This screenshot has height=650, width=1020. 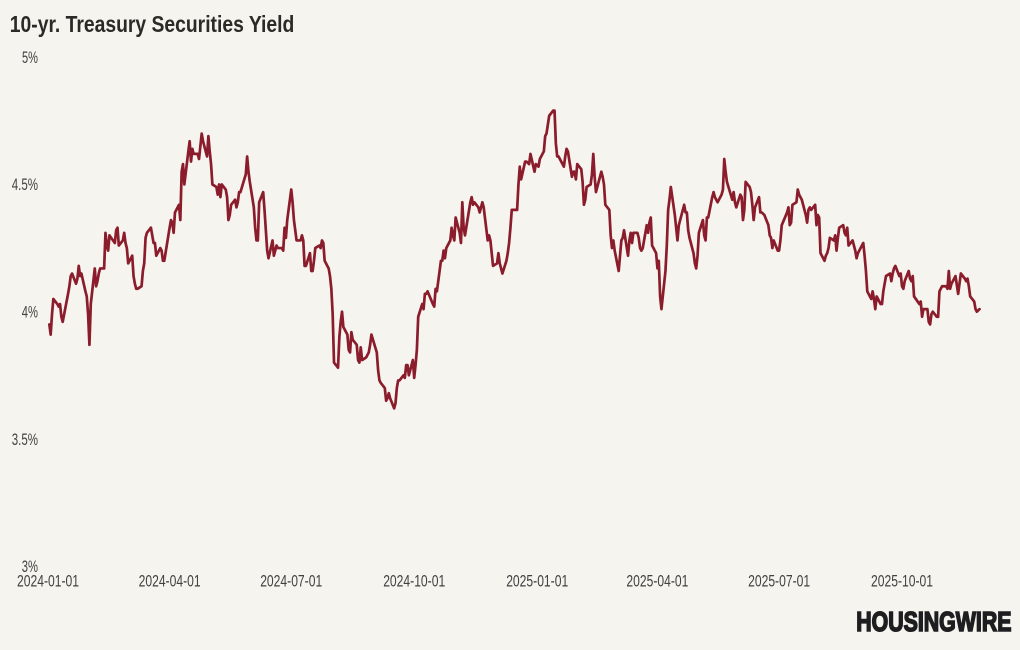 I want to click on svg-text: 3.5%, so click(x=25, y=440).